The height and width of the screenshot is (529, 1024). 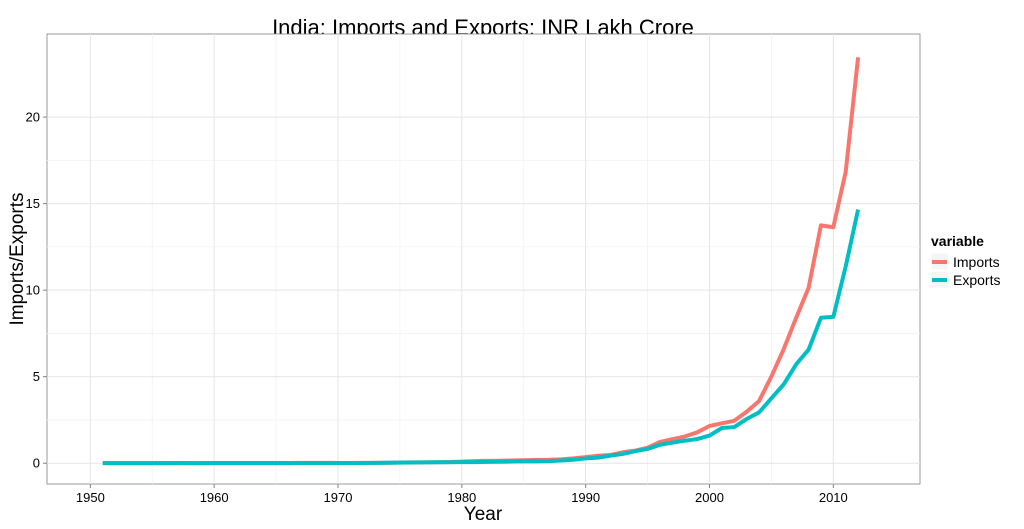 I want to click on legend: variable Imports Exports, so click(x=965, y=261).